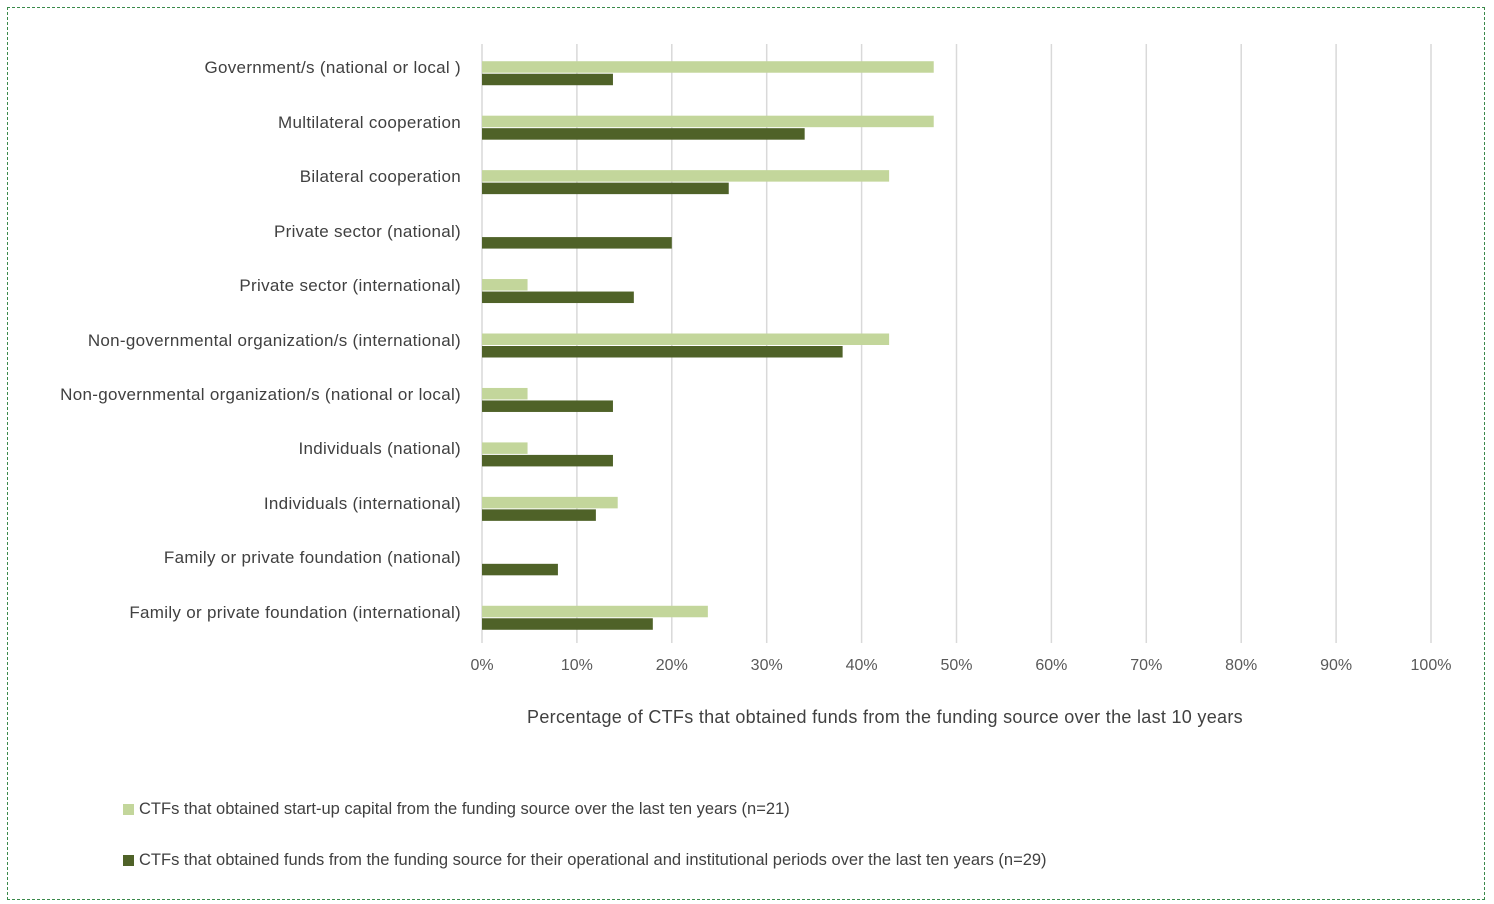 This screenshot has width=1494, height=904. What do you see at coordinates (379, 449) in the screenshot?
I see `category-label: Individuals (national)` at bounding box center [379, 449].